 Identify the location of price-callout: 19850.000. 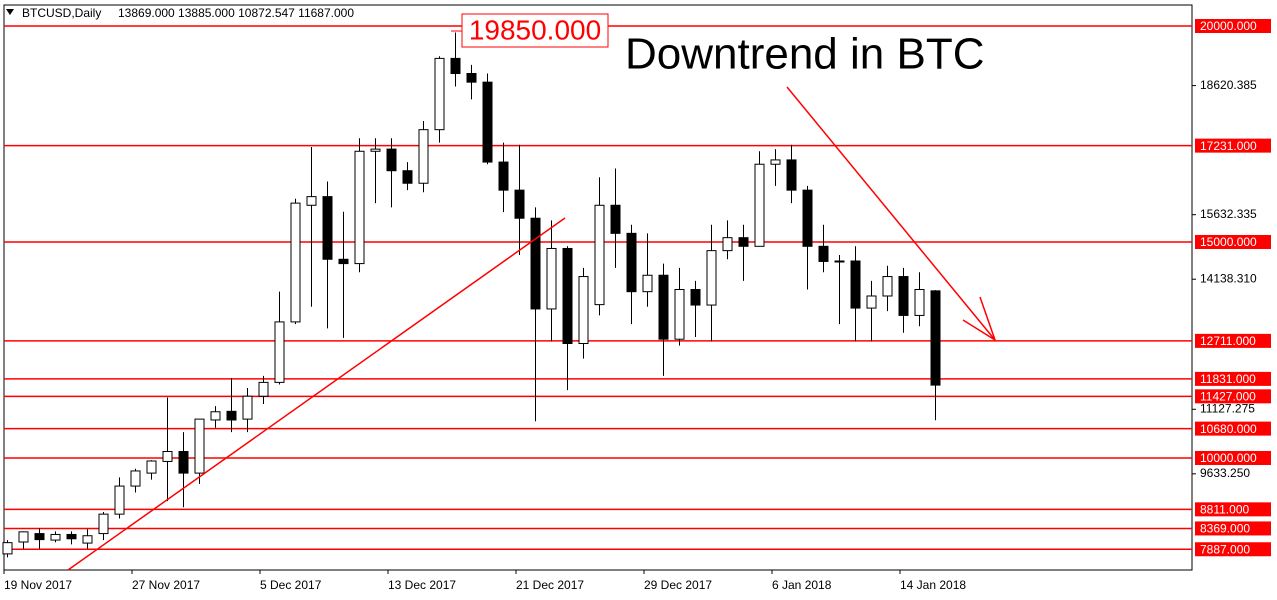
(535, 29).